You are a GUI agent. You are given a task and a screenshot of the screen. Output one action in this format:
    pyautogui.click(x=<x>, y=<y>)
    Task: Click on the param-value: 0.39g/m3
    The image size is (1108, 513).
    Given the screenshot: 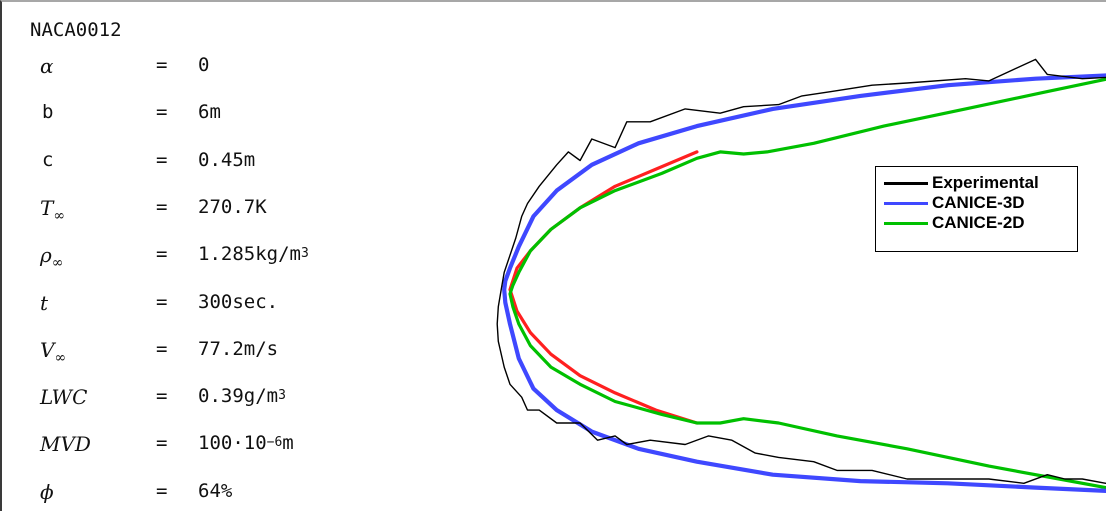 What is the action you would take?
    pyautogui.click(x=242, y=396)
    